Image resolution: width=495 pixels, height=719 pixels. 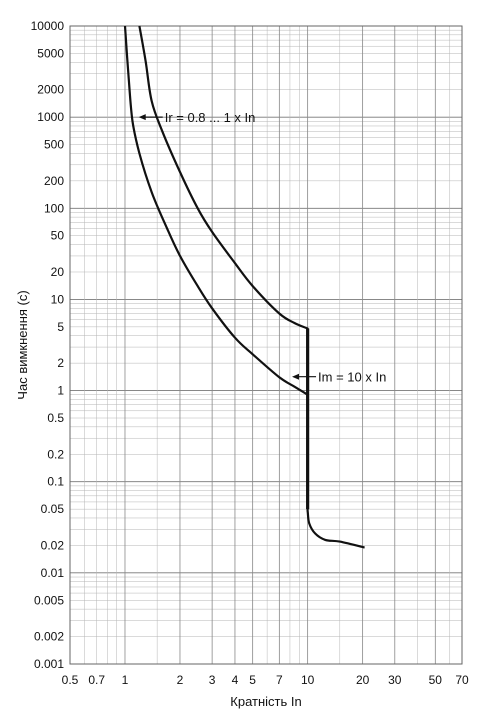 I want to click on y-tick-label: 0.5, so click(x=55, y=418).